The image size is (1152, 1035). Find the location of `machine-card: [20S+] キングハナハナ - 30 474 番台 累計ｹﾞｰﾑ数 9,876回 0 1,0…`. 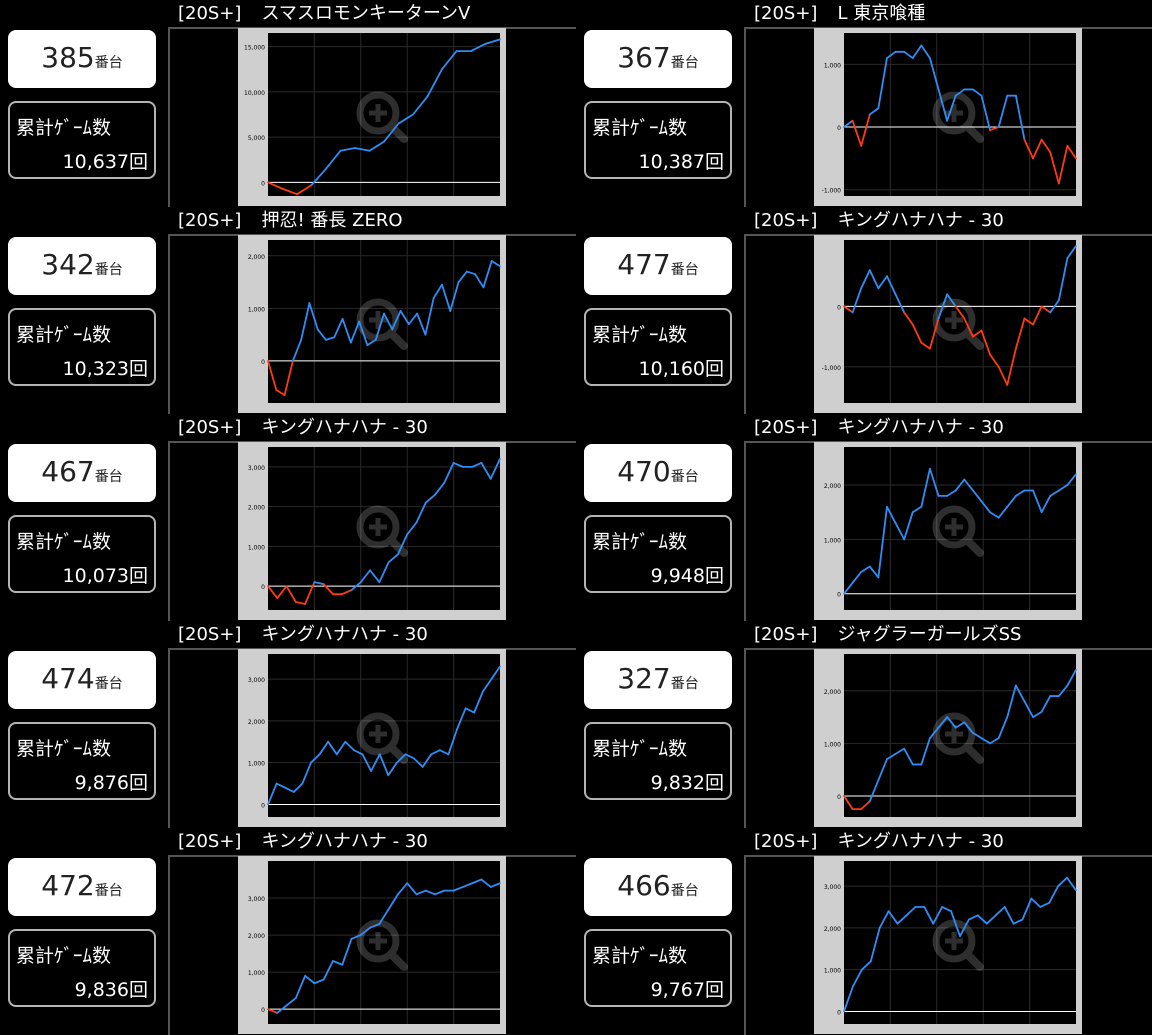

machine-card: [20S+] キングハナハナ - 30 474 番台 累計ｹﾞｰﾑ数 9,876回 0 1,0… is located at coordinates (288, 724).